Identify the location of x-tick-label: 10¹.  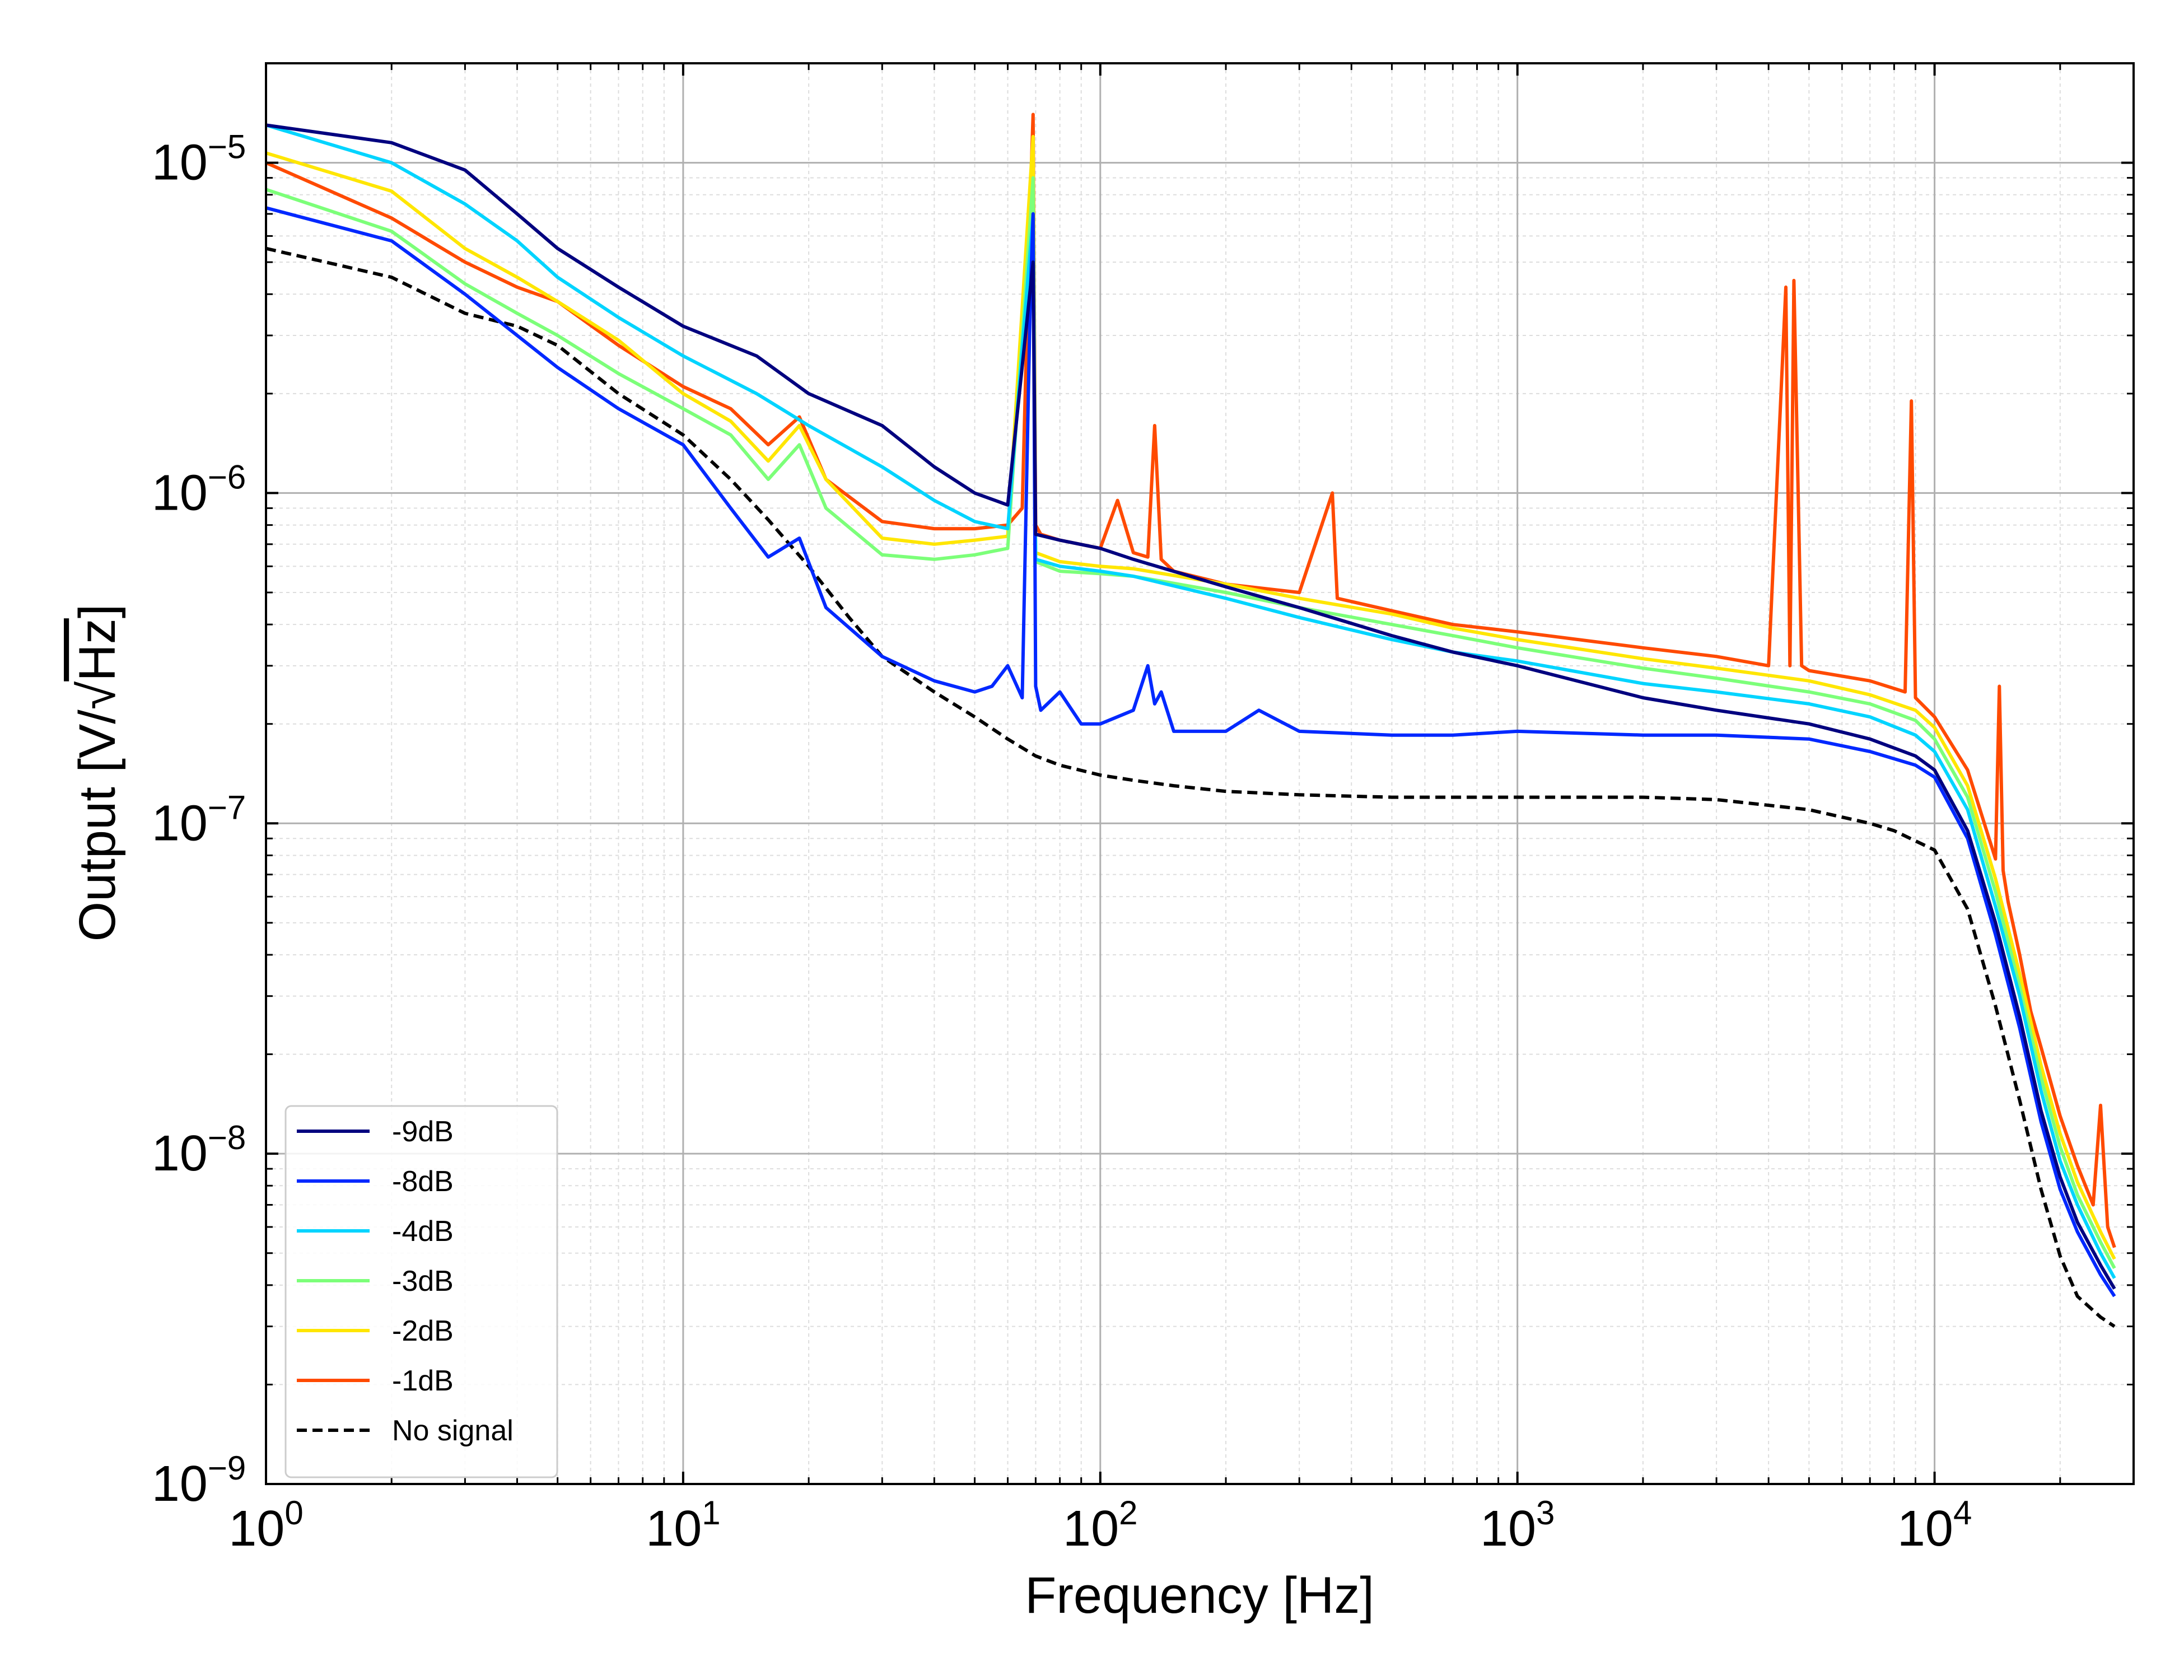
(683, 1526).